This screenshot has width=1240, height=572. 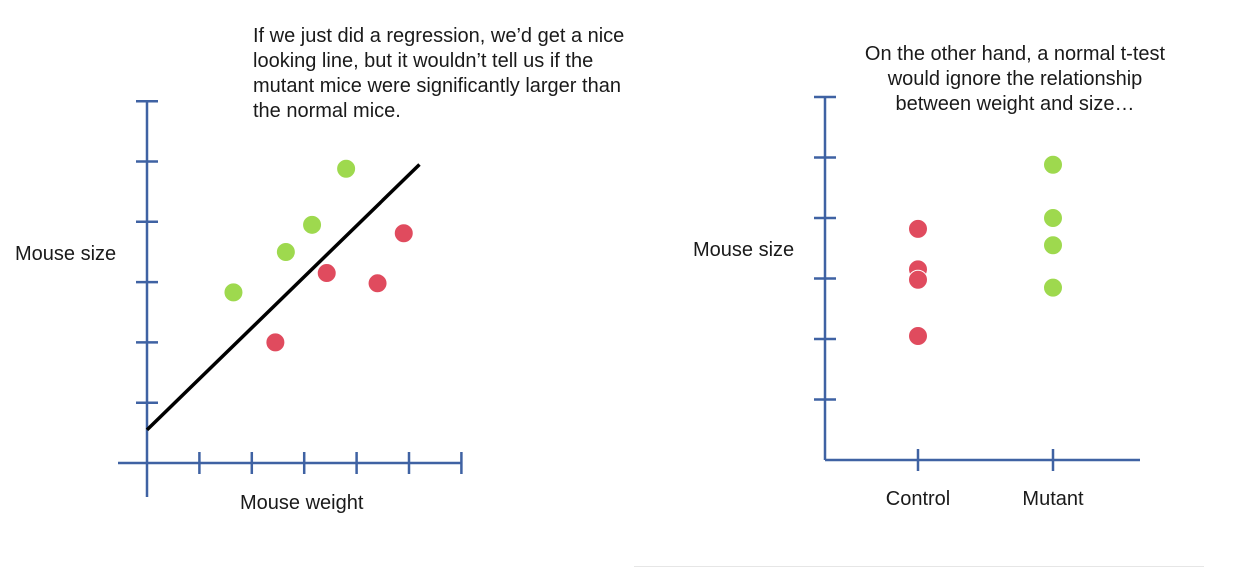 I want to click on right-caption-line: would ignore the relationship, so click(x=1015, y=79).